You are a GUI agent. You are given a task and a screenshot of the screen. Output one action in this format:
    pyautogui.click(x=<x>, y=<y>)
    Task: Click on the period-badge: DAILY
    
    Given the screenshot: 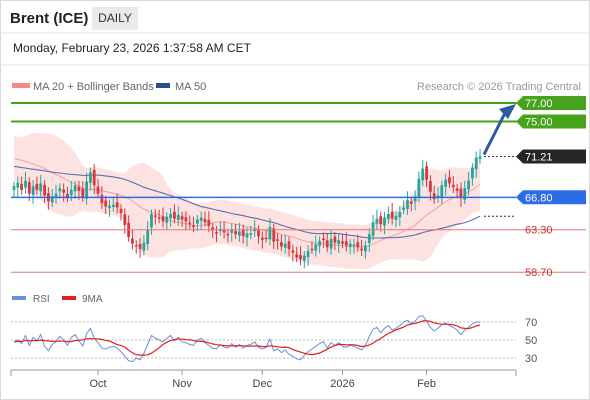 What is the action you would take?
    pyautogui.click(x=115, y=18)
    